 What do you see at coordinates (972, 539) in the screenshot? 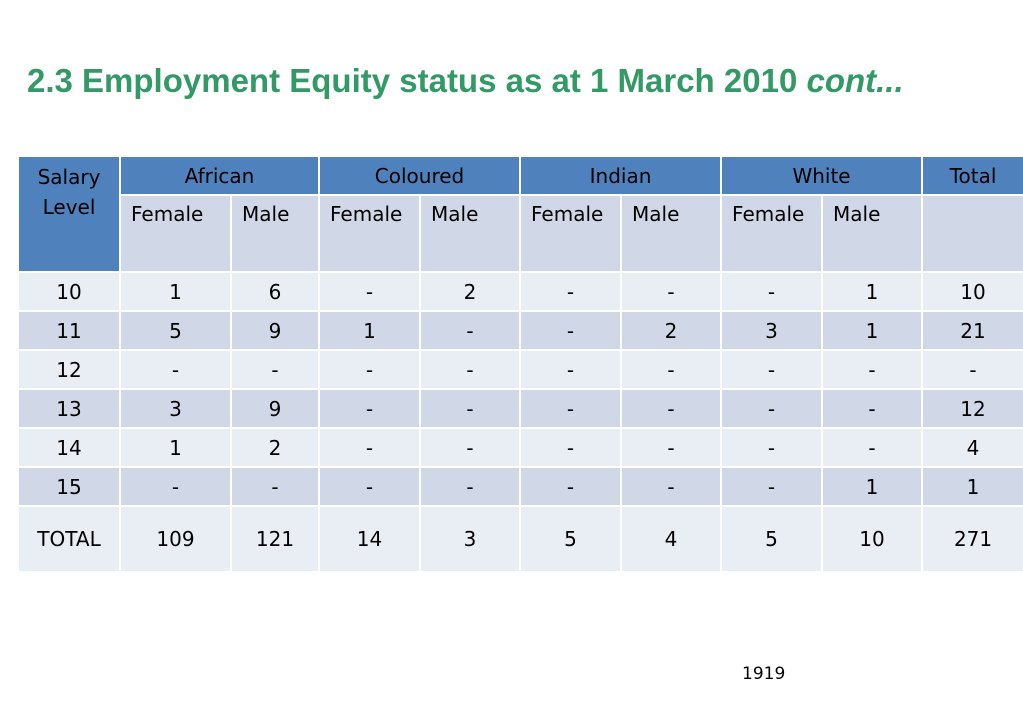
I see `table-cell: 271` at bounding box center [972, 539].